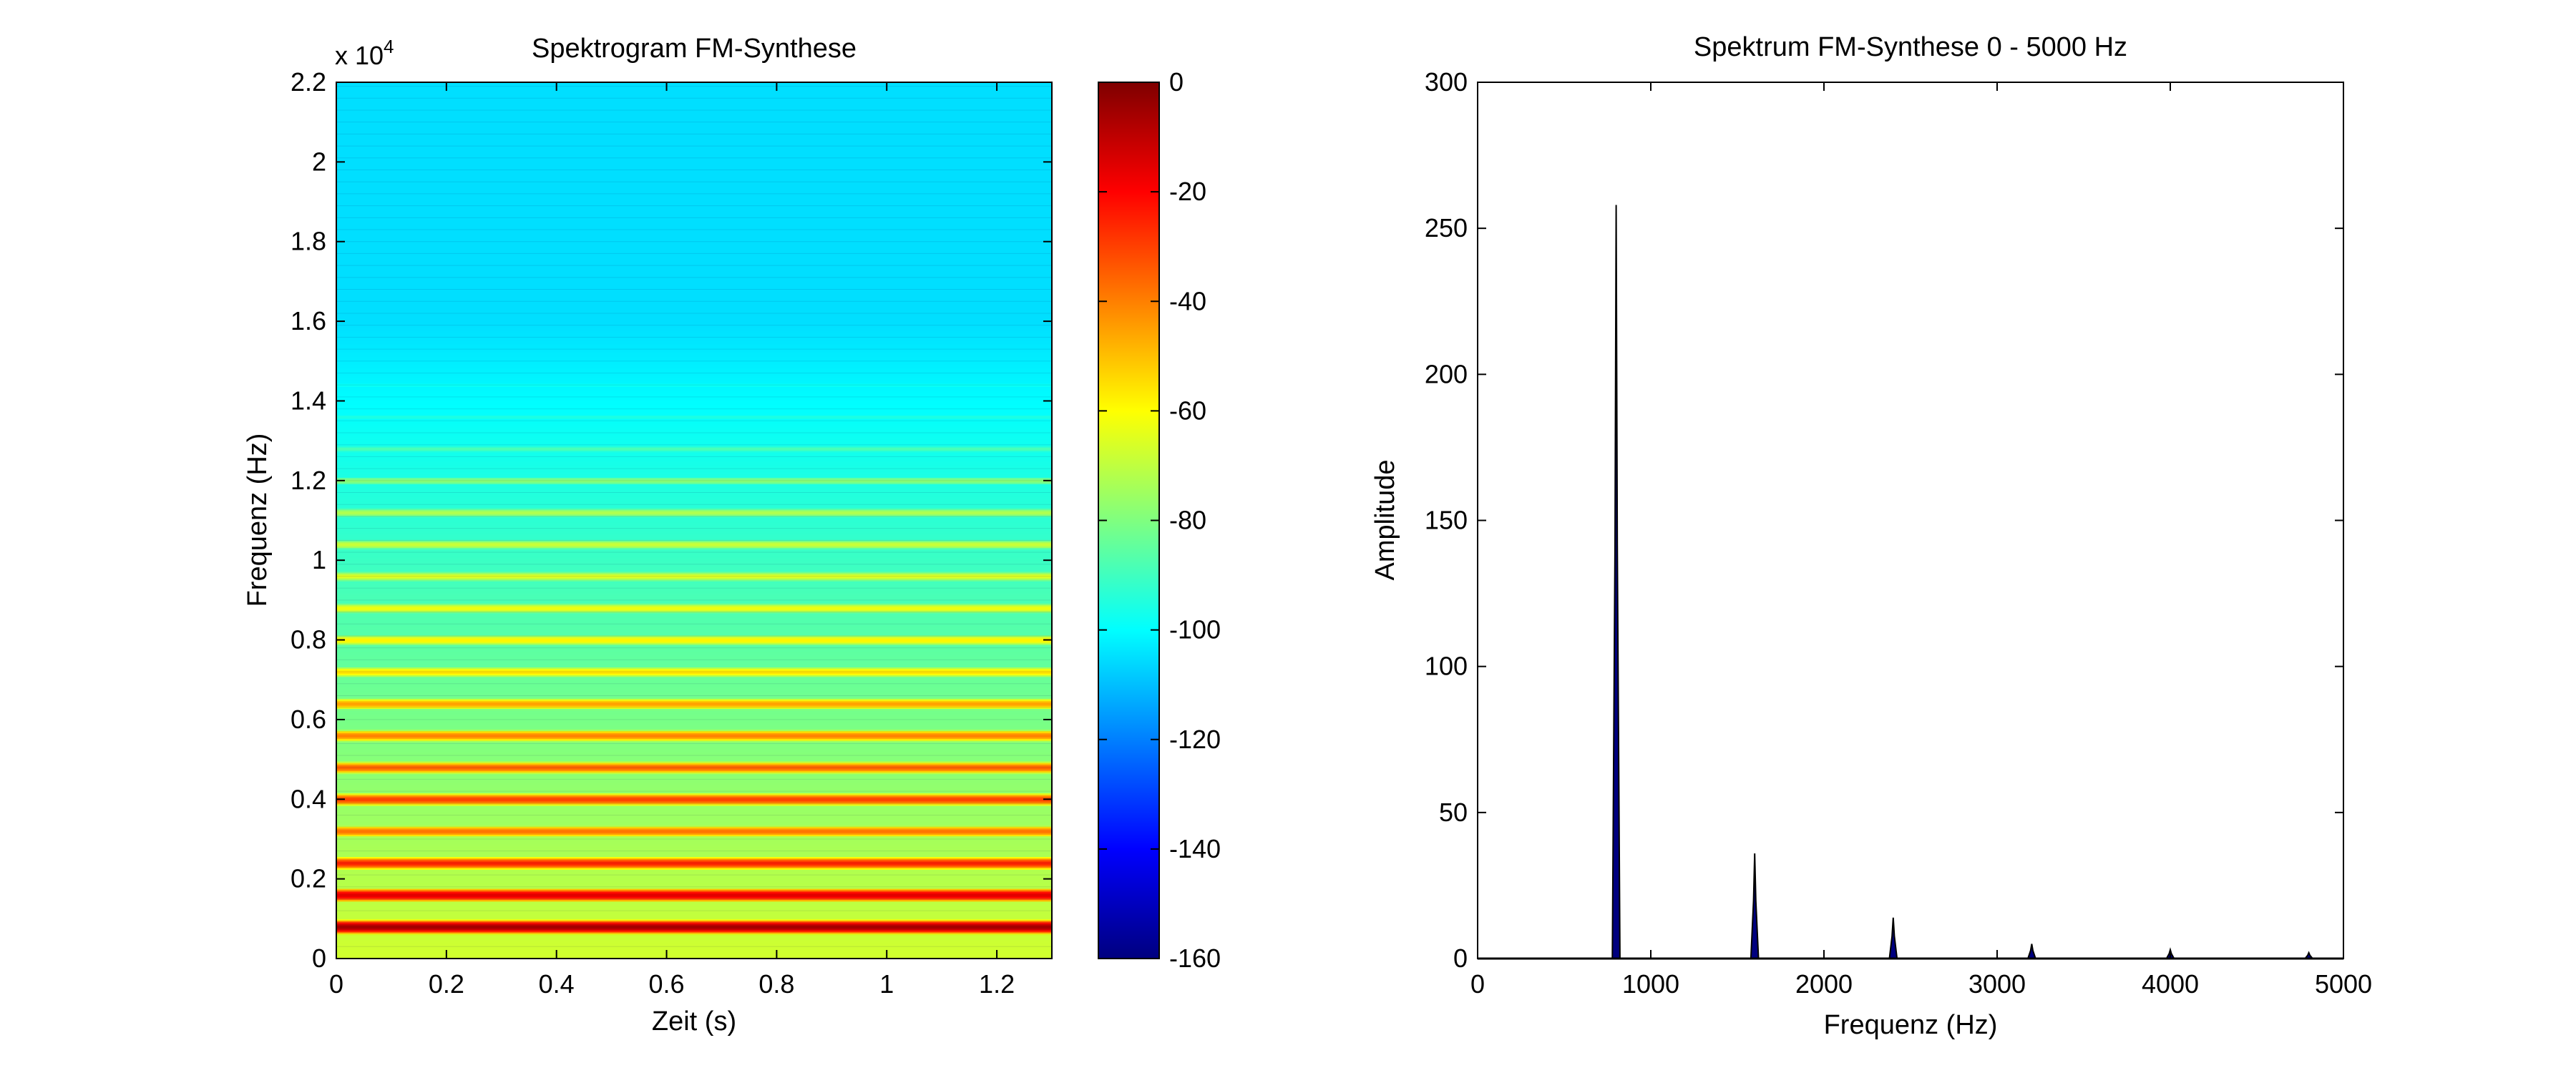 This screenshot has height=1073, width=2576. What do you see at coordinates (1176, 82) in the screenshot?
I see `colorbar-tick-label: 0` at bounding box center [1176, 82].